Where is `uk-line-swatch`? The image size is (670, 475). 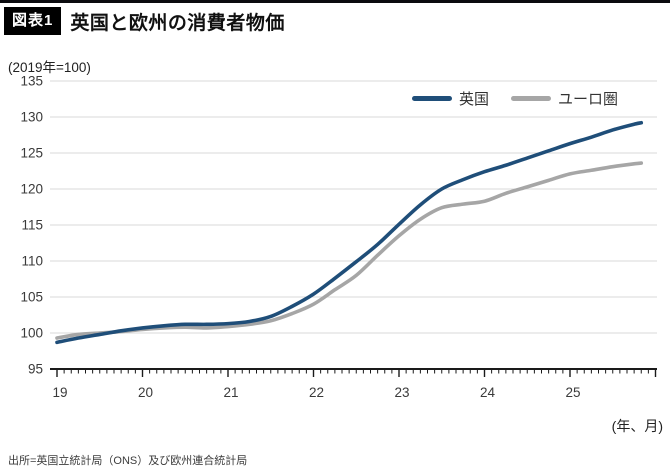 uk-line-swatch is located at coordinates (432, 98).